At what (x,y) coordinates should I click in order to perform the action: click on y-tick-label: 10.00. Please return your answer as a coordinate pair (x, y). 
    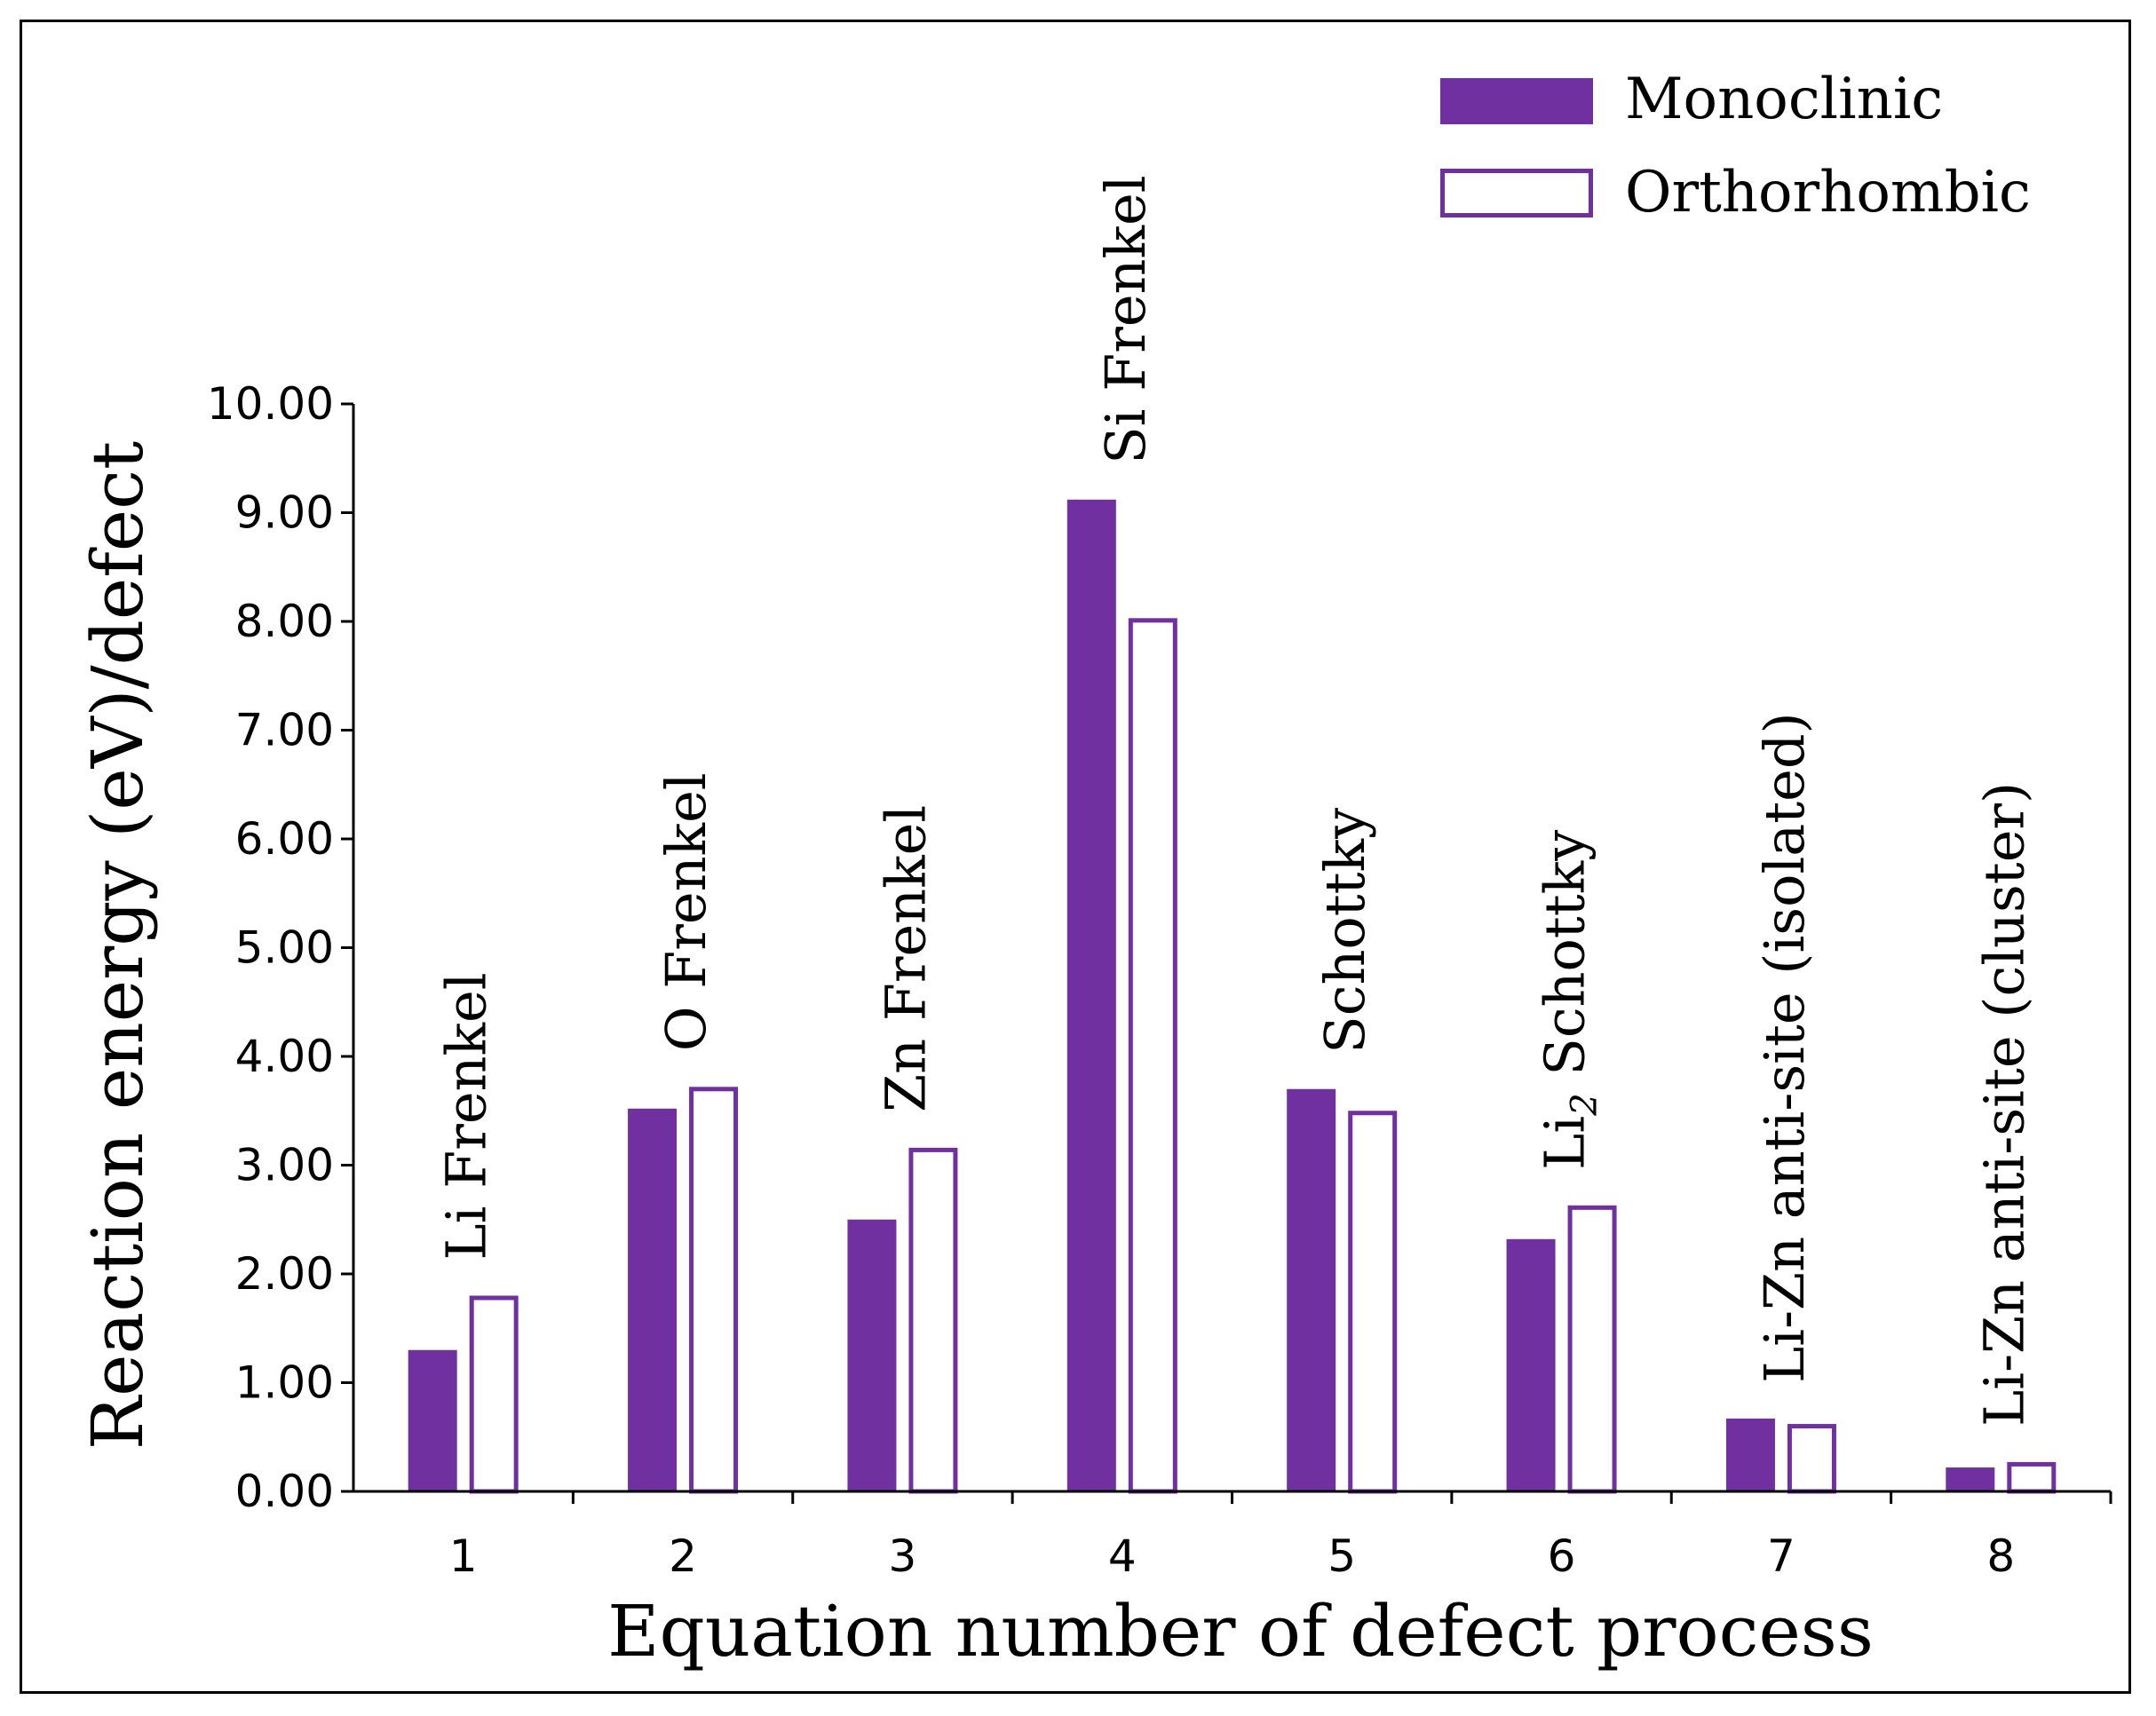
    Looking at the image, I should click on (270, 404).